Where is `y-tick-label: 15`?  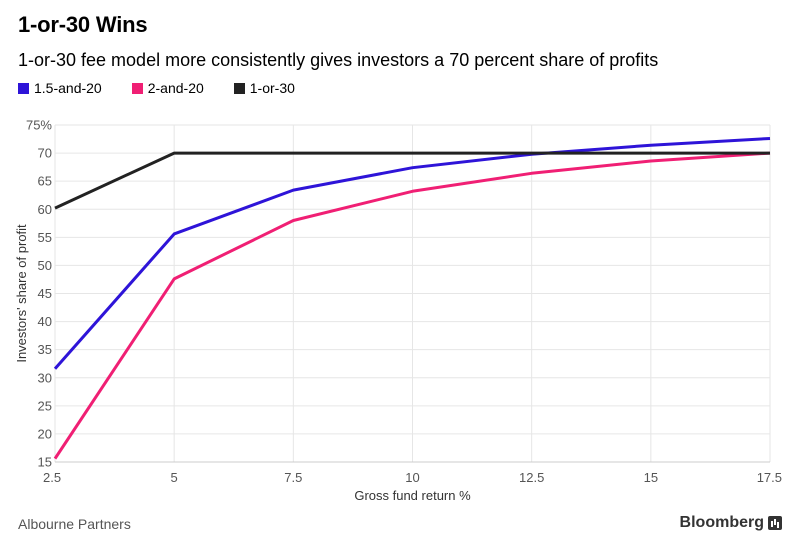
y-tick-label: 15 is located at coordinates (45, 462).